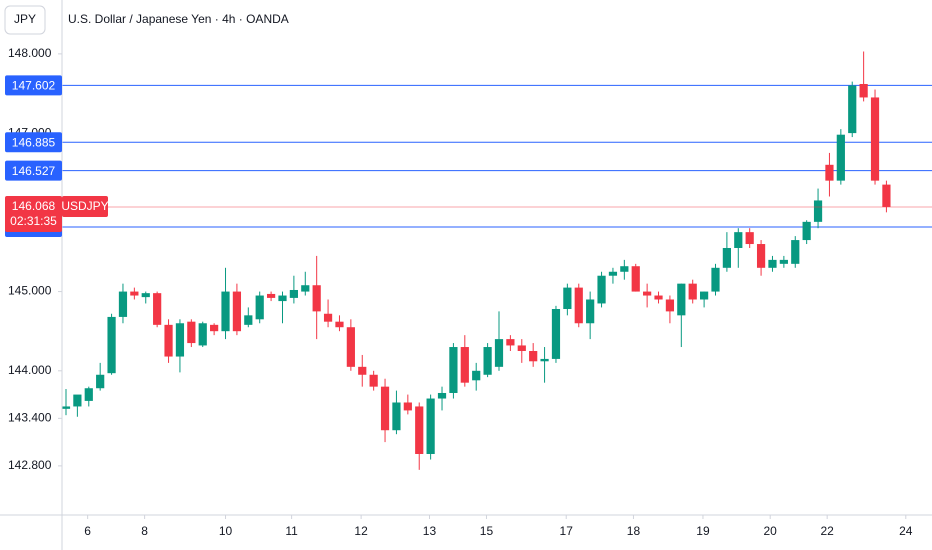 This screenshot has width=932, height=550. What do you see at coordinates (827, 531) in the screenshot?
I see `x-tick-label: 22` at bounding box center [827, 531].